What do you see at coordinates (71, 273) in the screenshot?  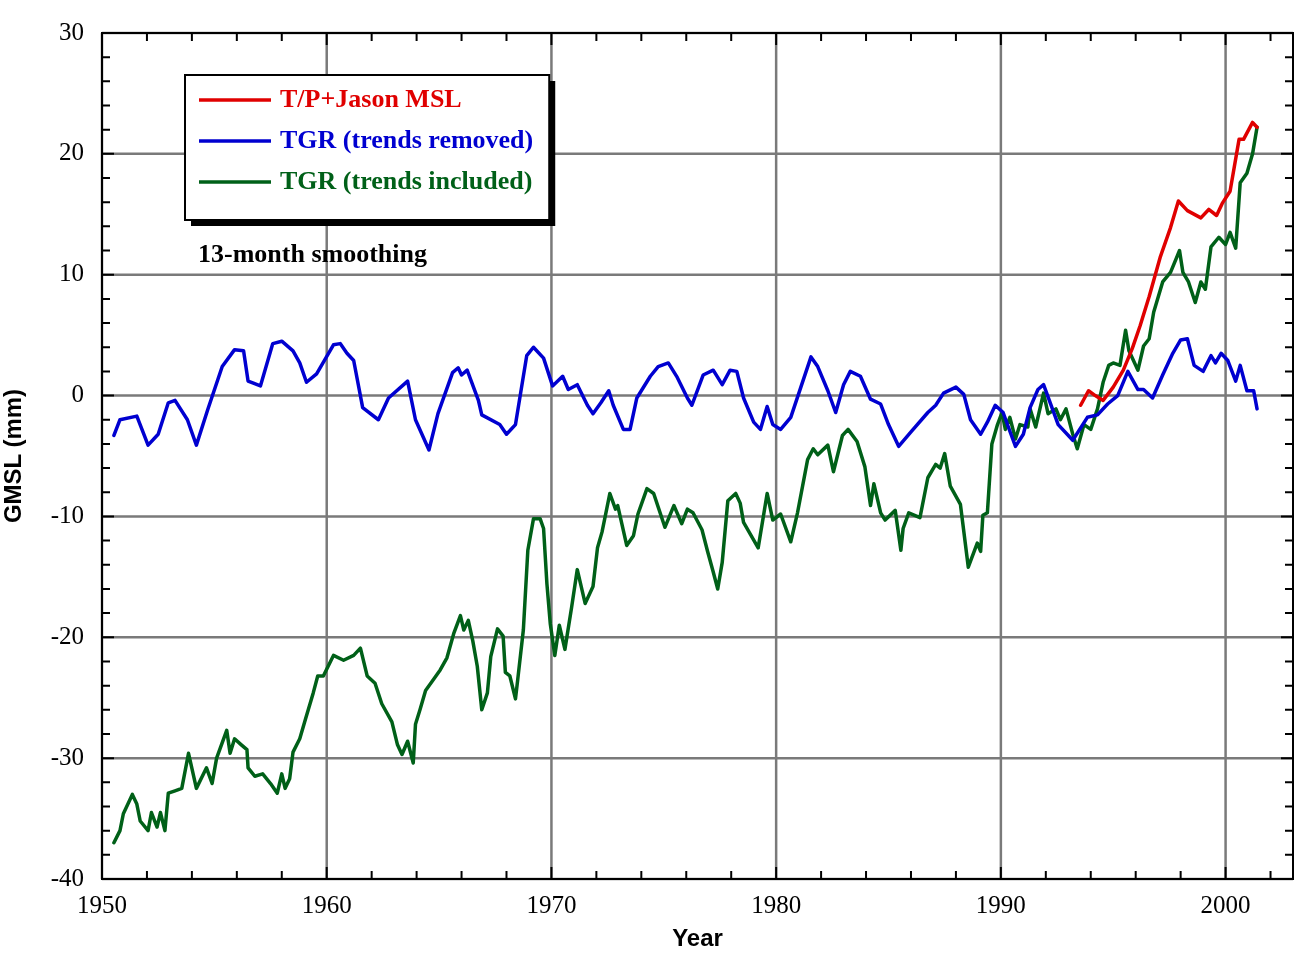 I see `y-tick-label: 10` at bounding box center [71, 273].